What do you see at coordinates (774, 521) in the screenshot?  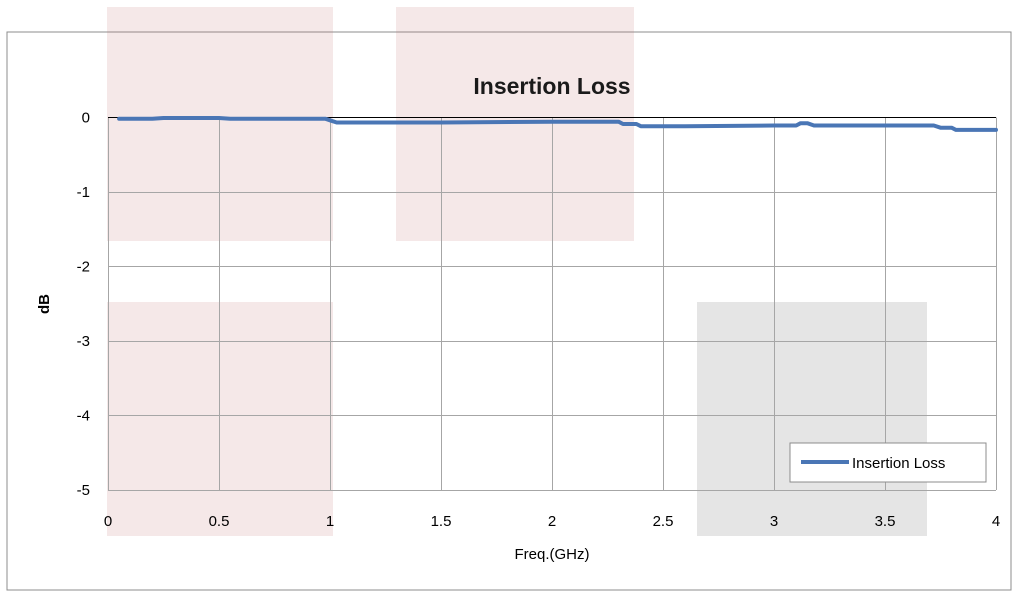 I see `x-tick-label: 3` at bounding box center [774, 521].